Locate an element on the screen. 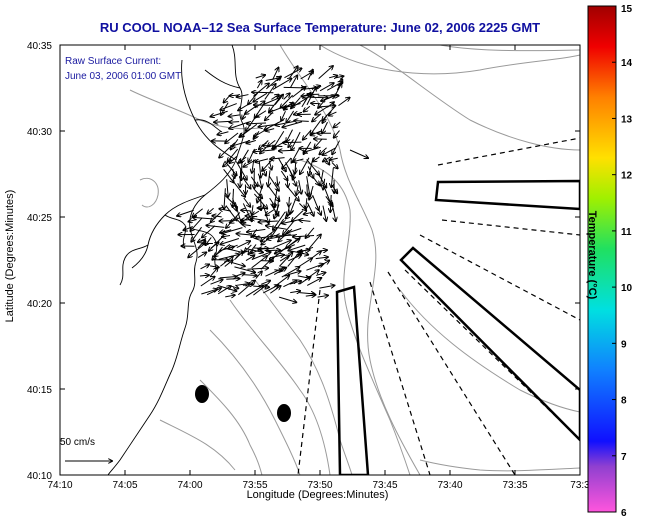  x-tick-label: 73:3 is located at coordinates (580, 485).